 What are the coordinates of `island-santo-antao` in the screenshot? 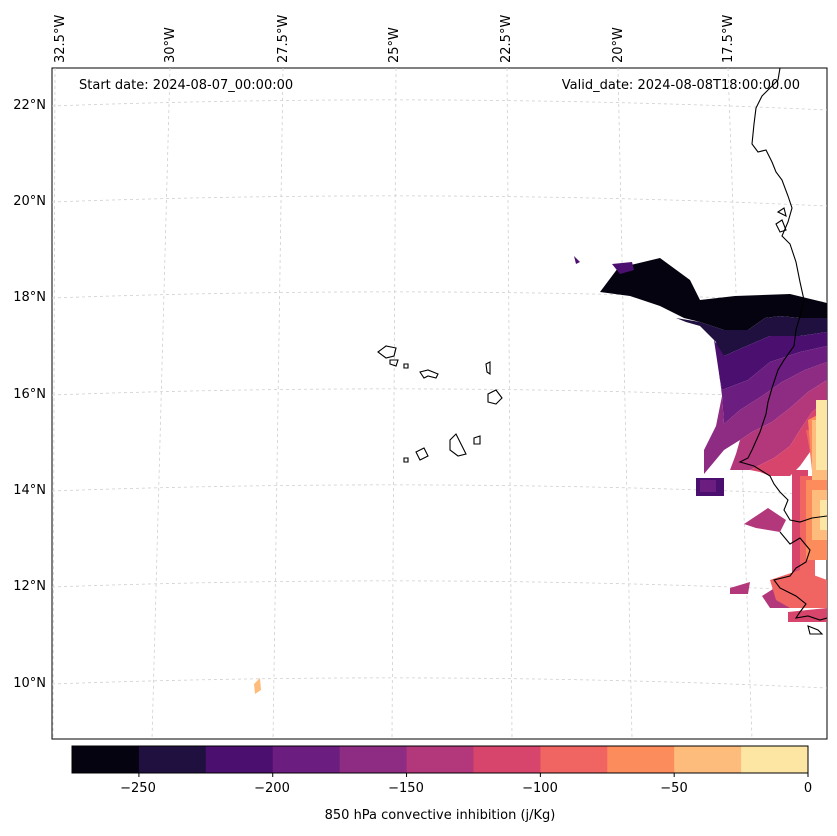 It's located at (387, 352).